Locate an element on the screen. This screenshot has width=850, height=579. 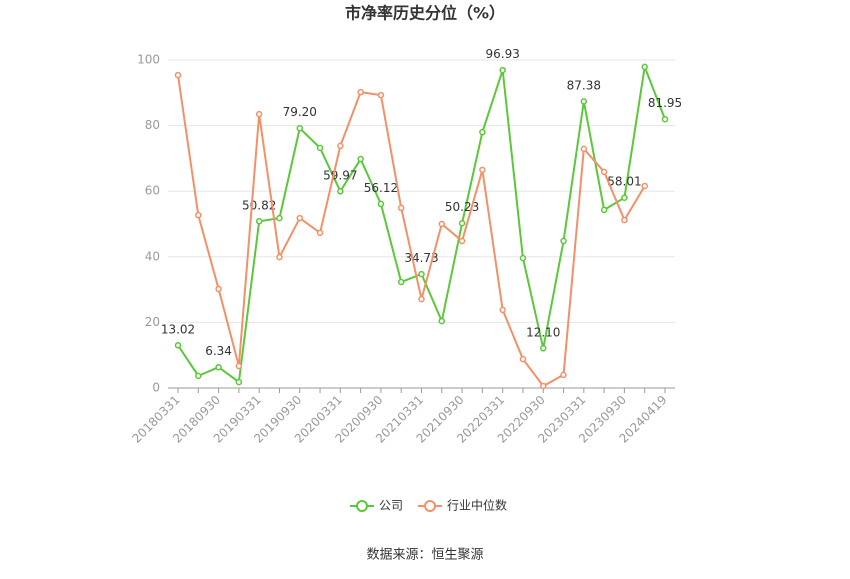
data-label: 59.97 is located at coordinates (340, 175).